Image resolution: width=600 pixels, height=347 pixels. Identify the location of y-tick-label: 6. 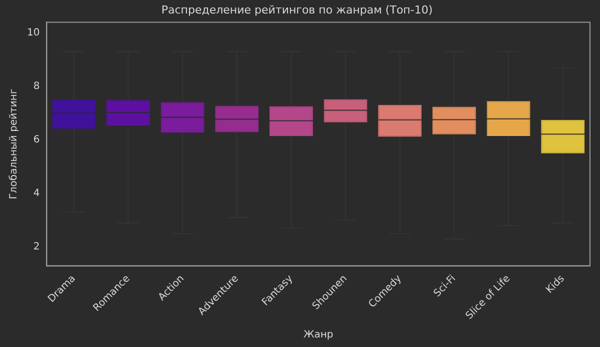
(36, 140).